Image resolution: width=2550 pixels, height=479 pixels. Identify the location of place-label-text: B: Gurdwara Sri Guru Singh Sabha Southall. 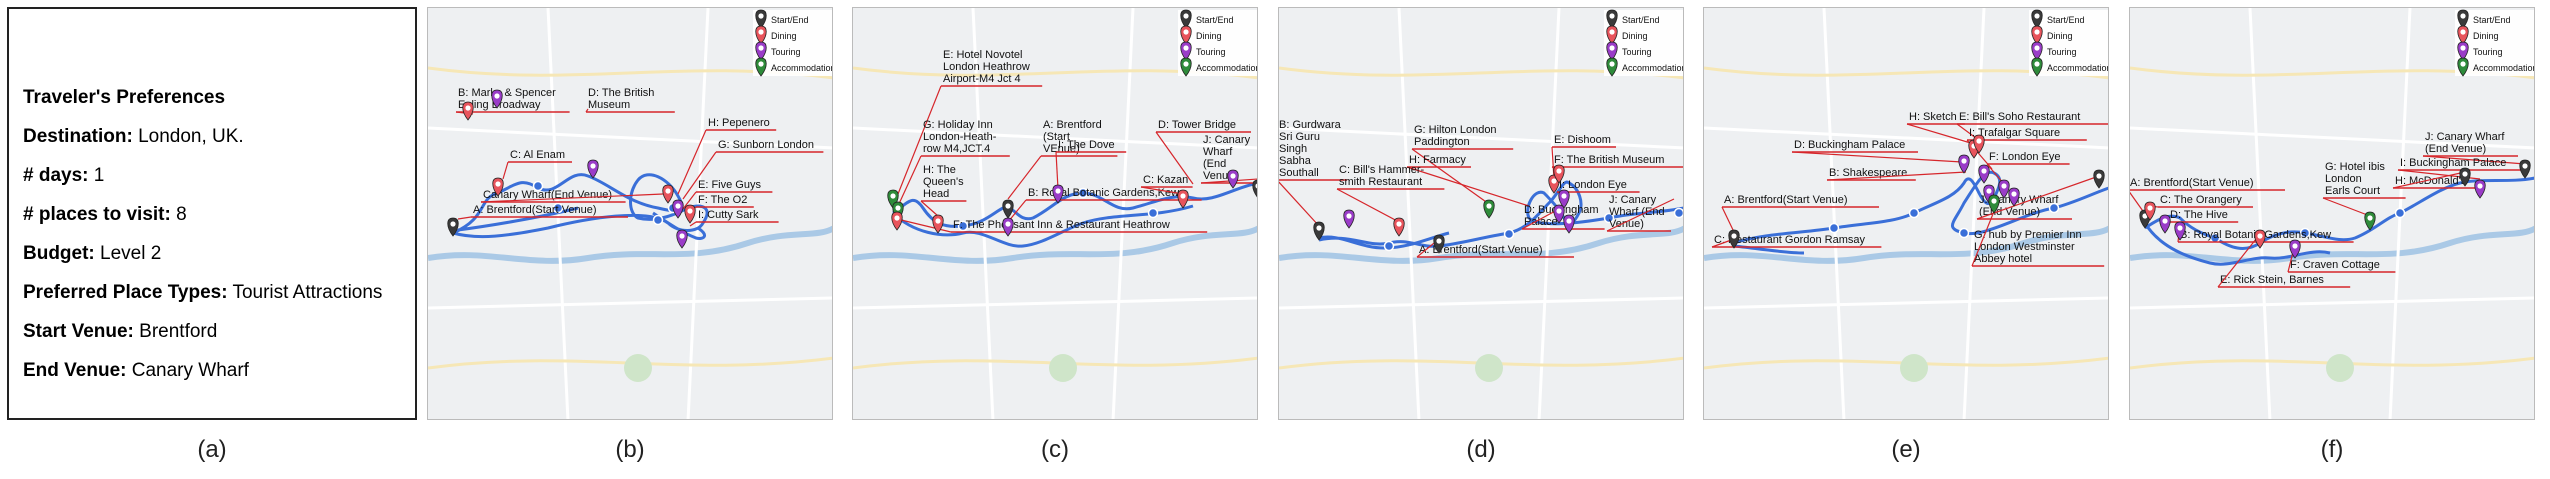
(1310, 149).